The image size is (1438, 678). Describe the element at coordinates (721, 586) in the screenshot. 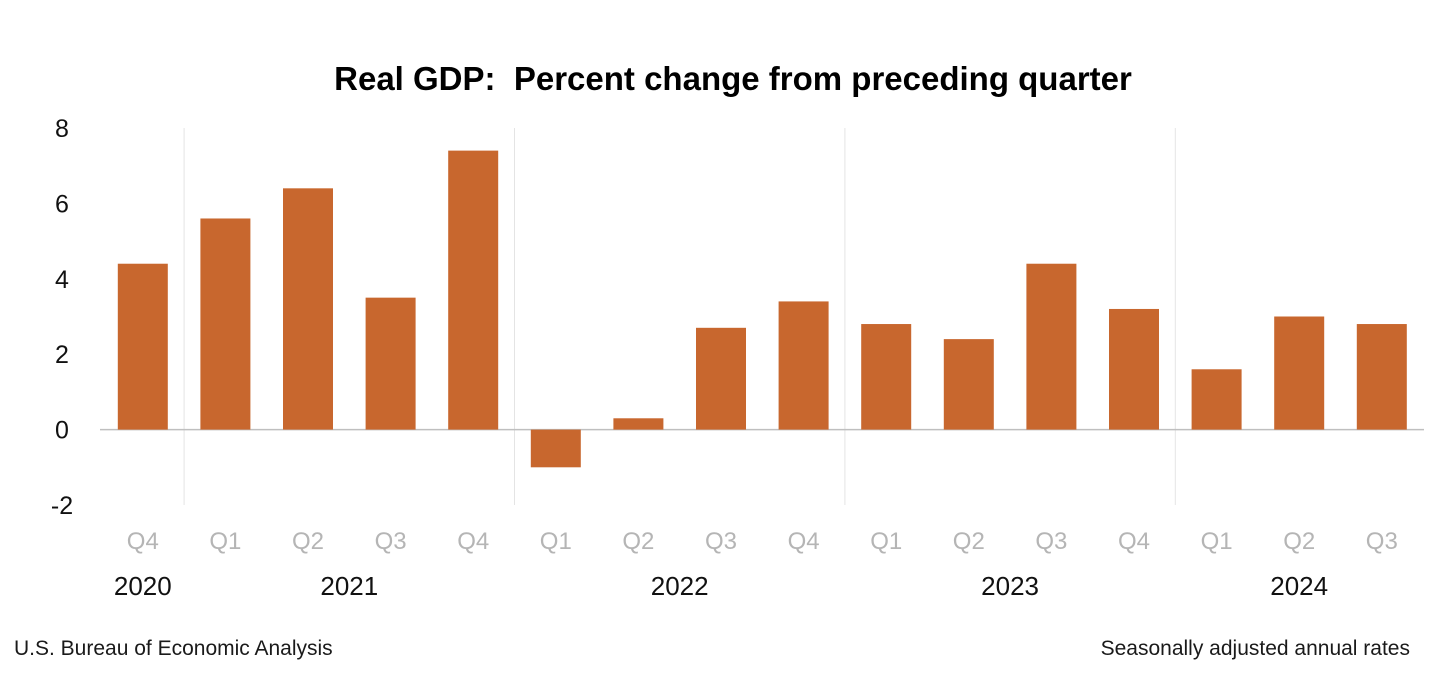

I see `year-labels: 2020 2021 2022 2023 2024` at that location.